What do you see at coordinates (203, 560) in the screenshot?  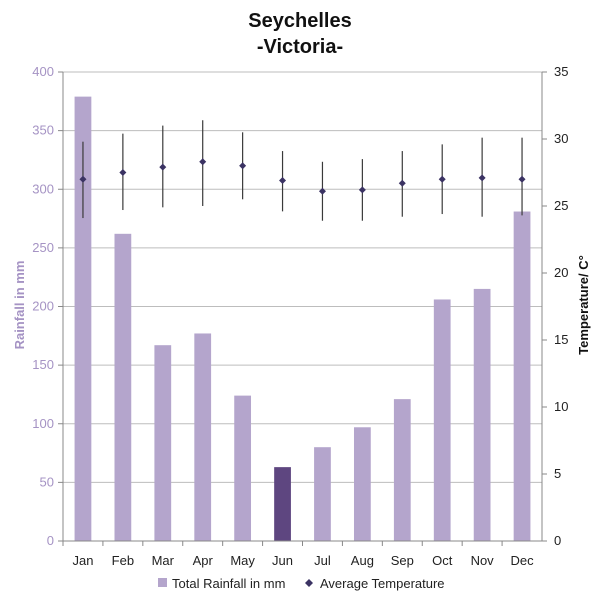 I see `x-tick-label: Apr` at bounding box center [203, 560].